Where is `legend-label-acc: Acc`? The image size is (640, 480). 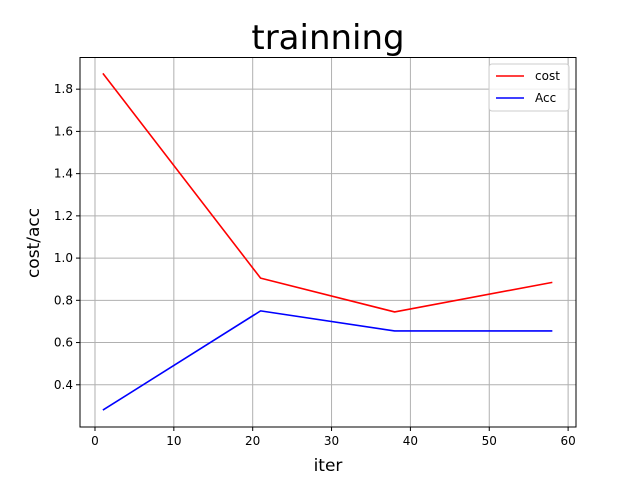
legend-label-acc: Acc is located at coordinates (545, 98).